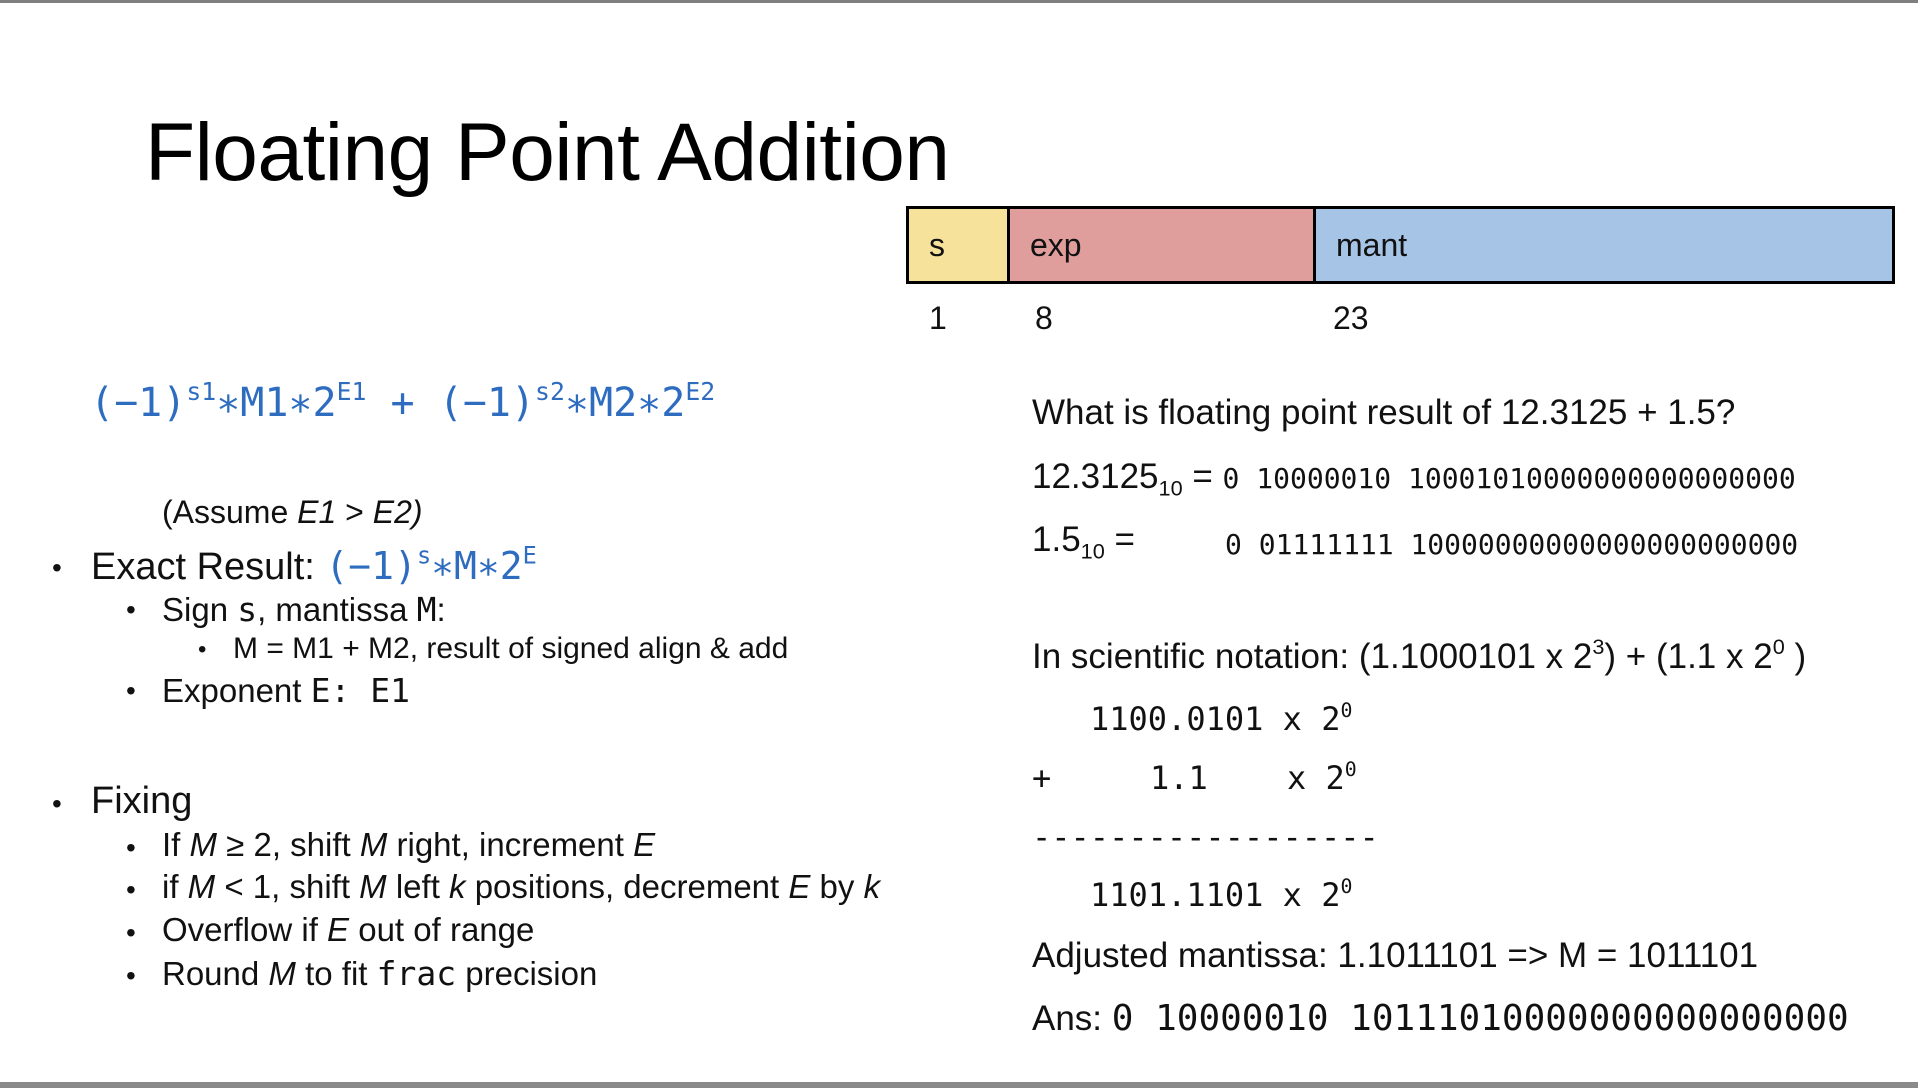 The width and height of the screenshot is (1918, 1088). What do you see at coordinates (1161, 245) in the screenshot?
I see `format-field-exp: exp` at bounding box center [1161, 245].